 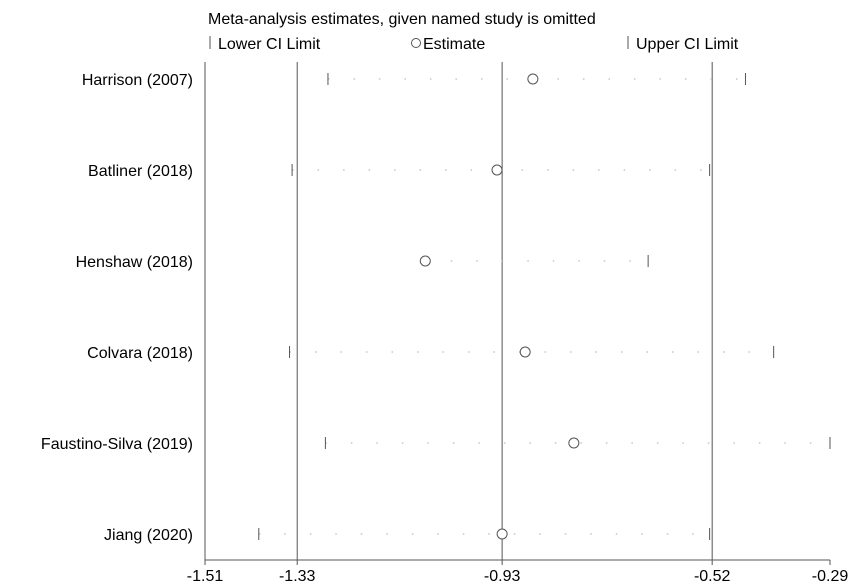 I want to click on legend: Lower CI Limit Estimate Upper CI Limit, so click(x=474, y=44).